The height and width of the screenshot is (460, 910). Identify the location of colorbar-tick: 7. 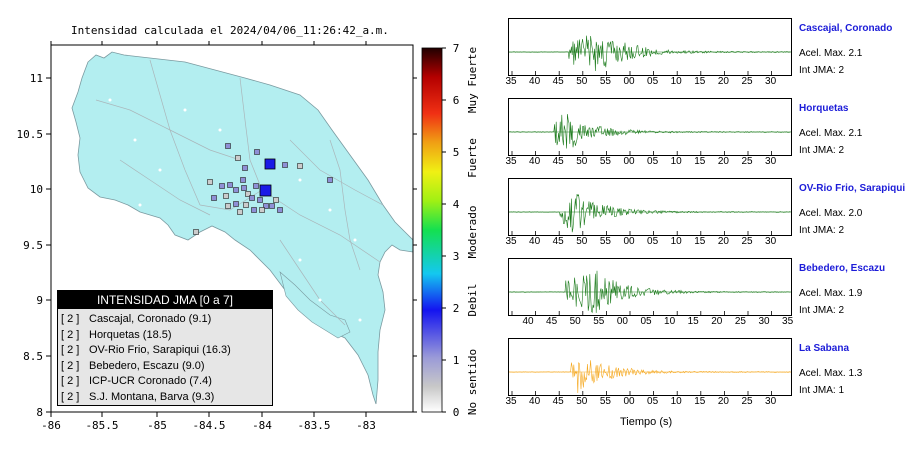
(456, 48).